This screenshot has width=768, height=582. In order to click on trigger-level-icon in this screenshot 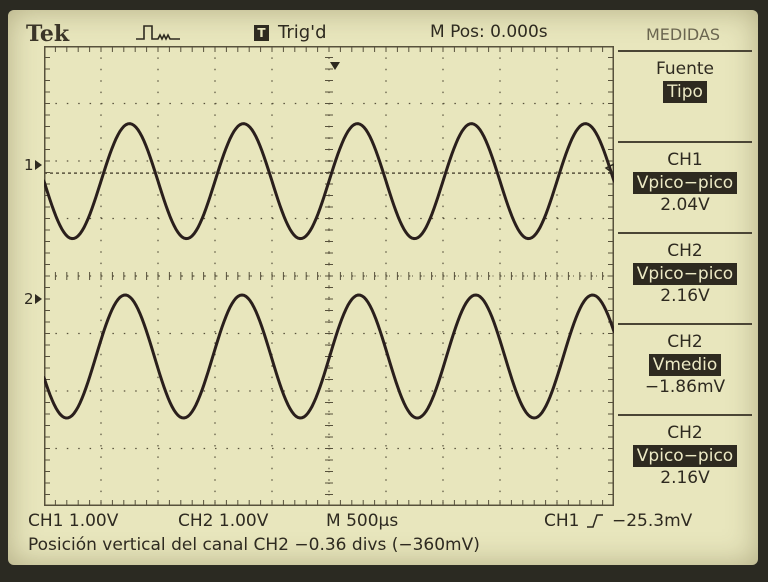, I will do `click(609, 169)`.